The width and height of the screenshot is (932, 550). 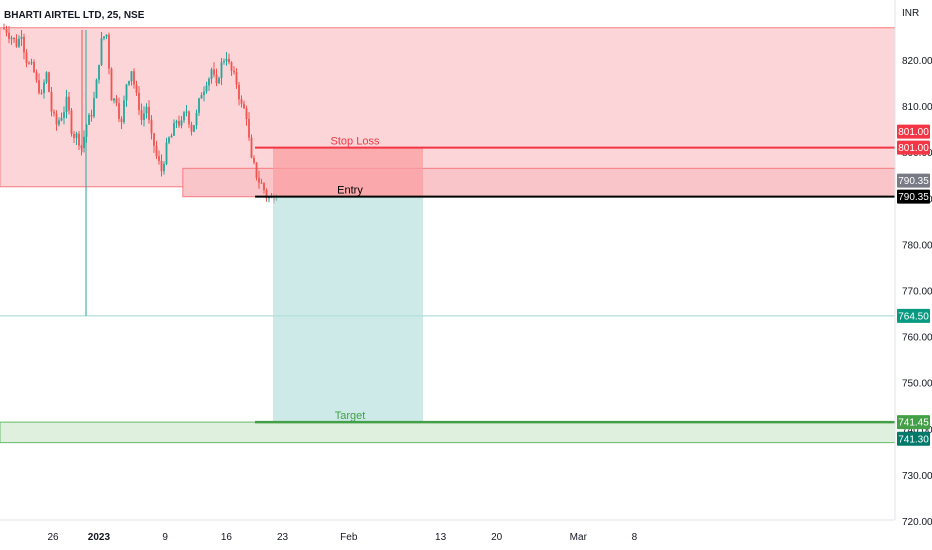 I want to click on time-tick: 2023, so click(x=99, y=537).